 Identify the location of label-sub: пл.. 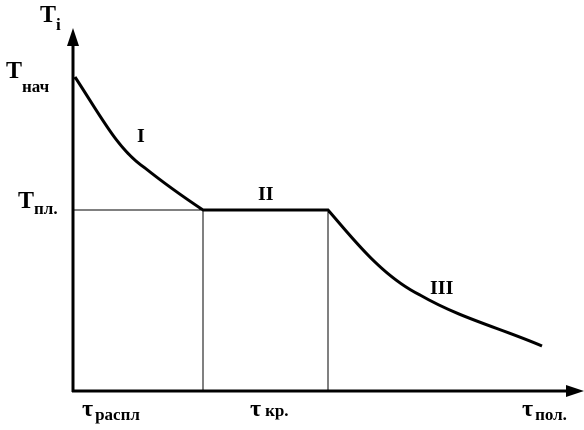
(46, 208).